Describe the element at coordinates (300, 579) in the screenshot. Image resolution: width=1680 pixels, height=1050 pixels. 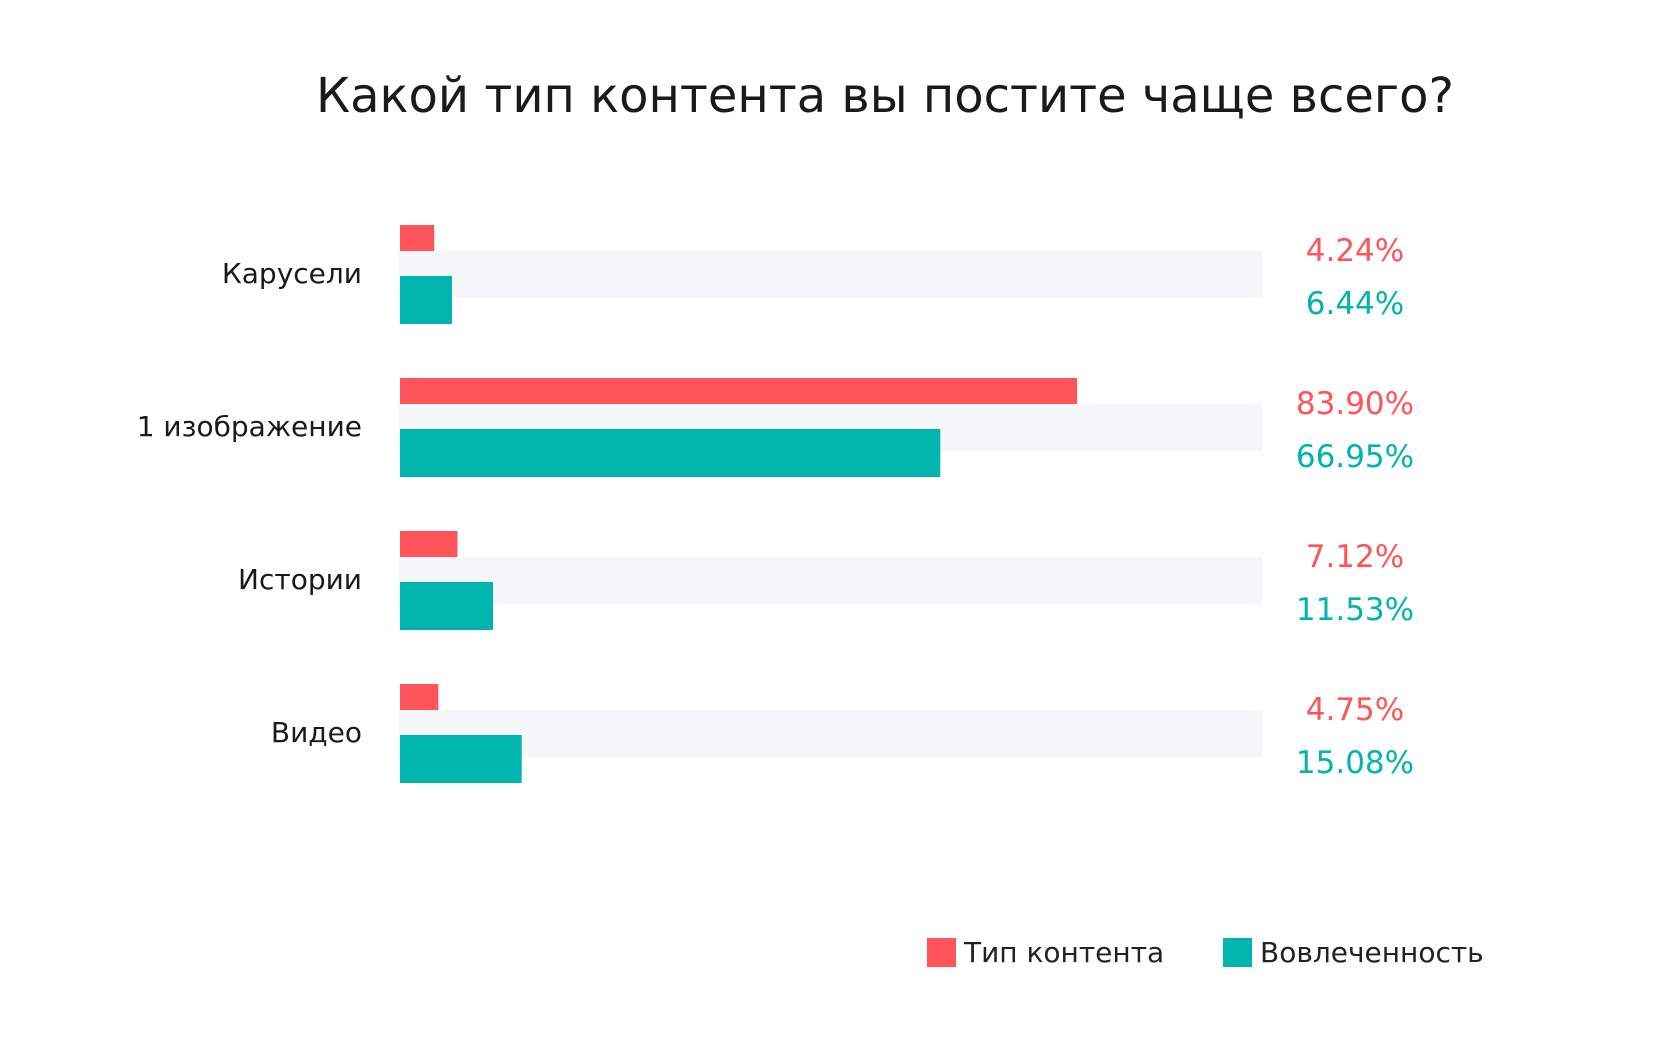
I see `category-label: Истории` at that location.